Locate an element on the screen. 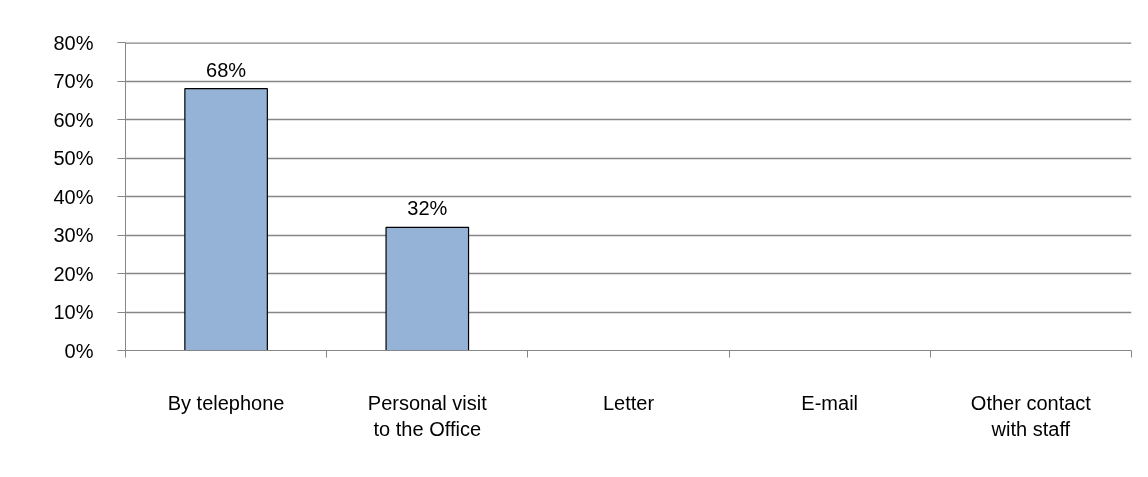 This screenshot has height=477, width=1148. x-tick-label: By telephone is located at coordinates (226, 402).